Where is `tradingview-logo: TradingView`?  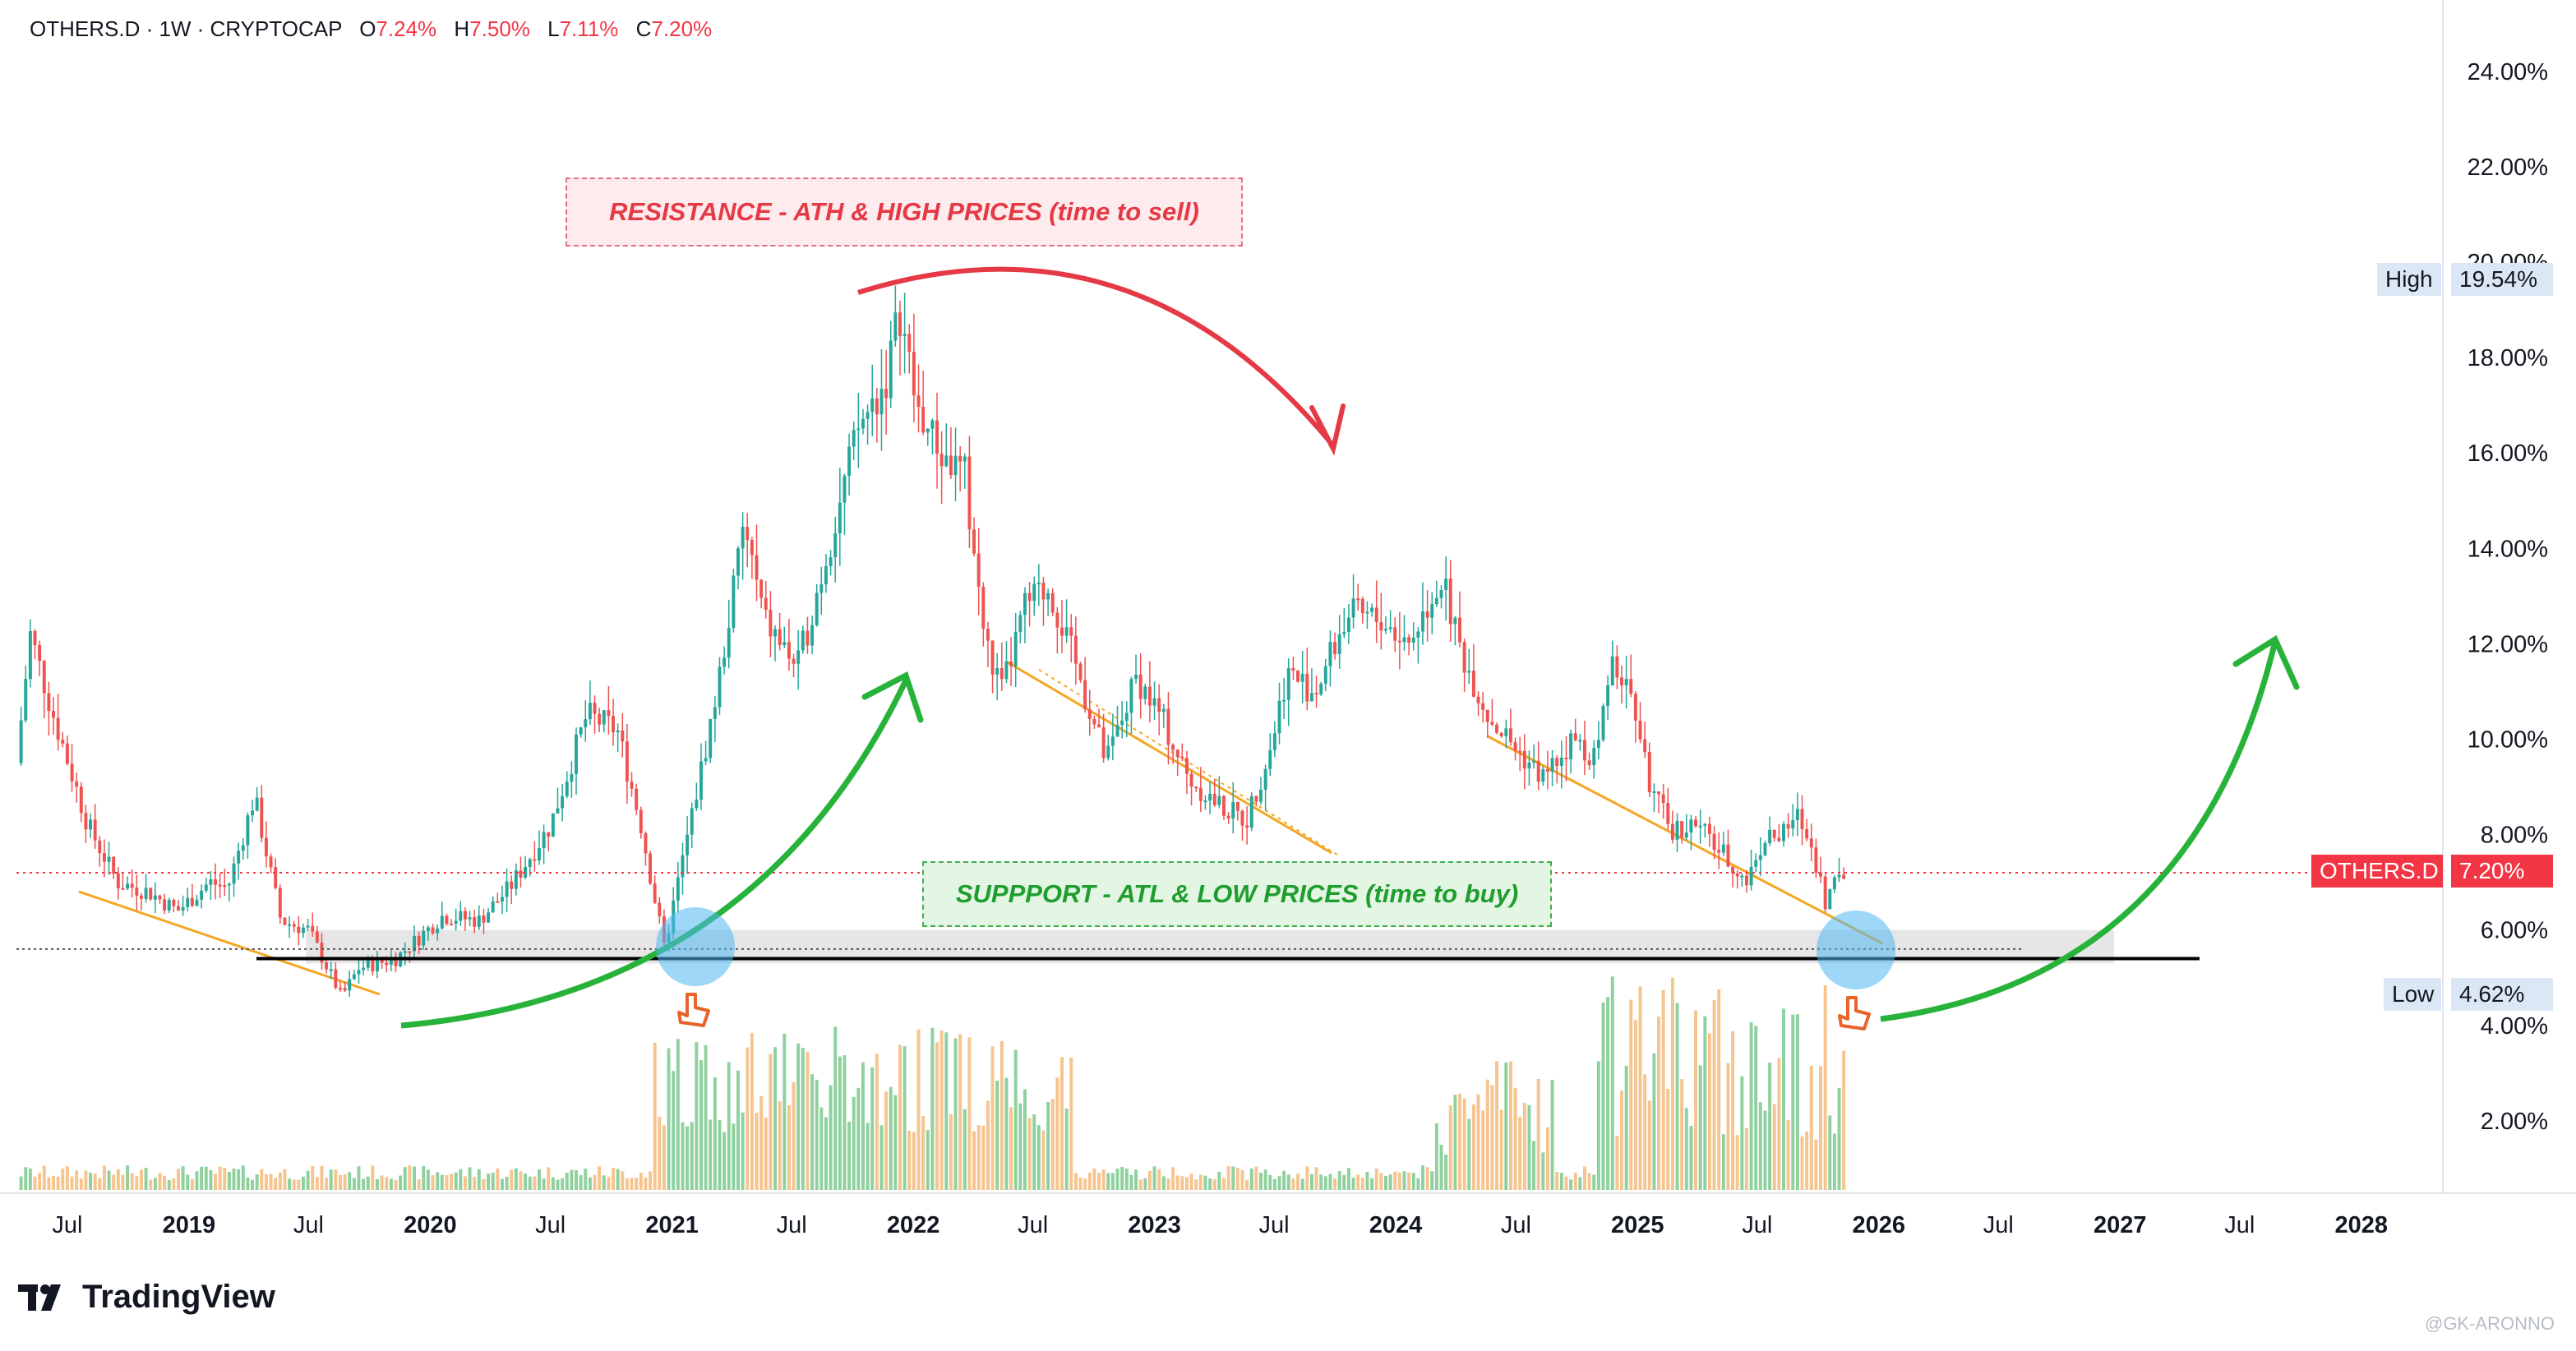 tradingview-logo: TradingView is located at coordinates (146, 1297).